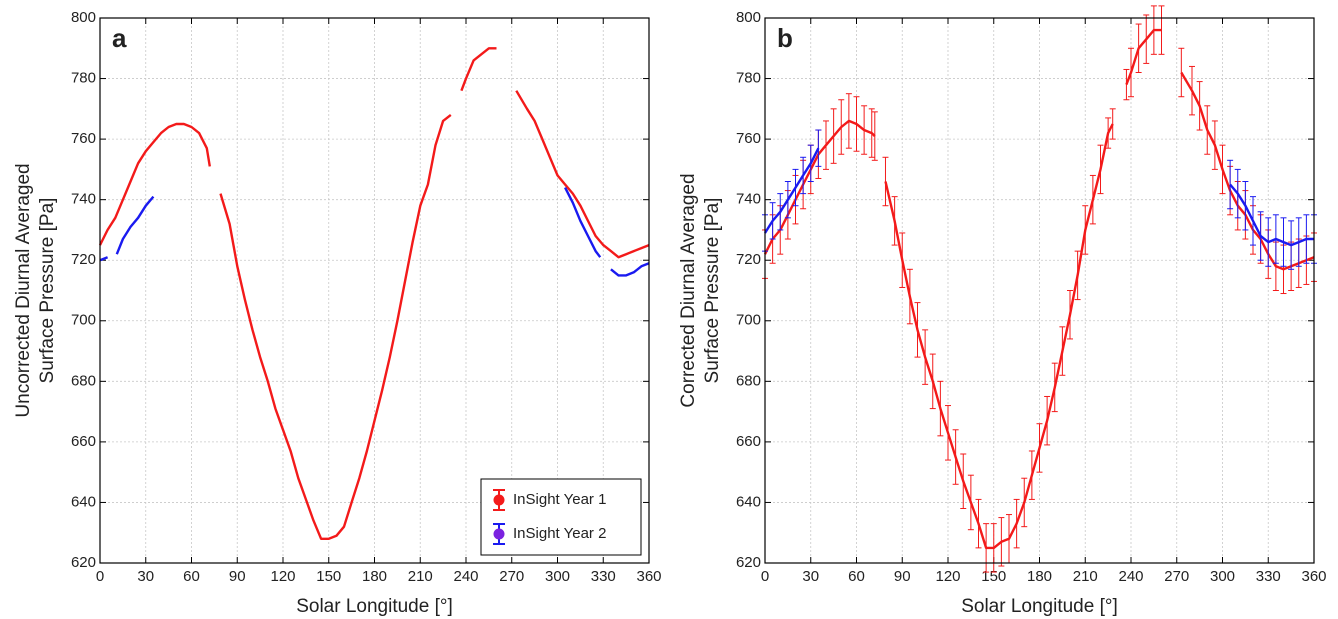 The width and height of the screenshot is (1338, 619). What do you see at coordinates (119, 38) in the screenshot?
I see `panel-label: a` at bounding box center [119, 38].